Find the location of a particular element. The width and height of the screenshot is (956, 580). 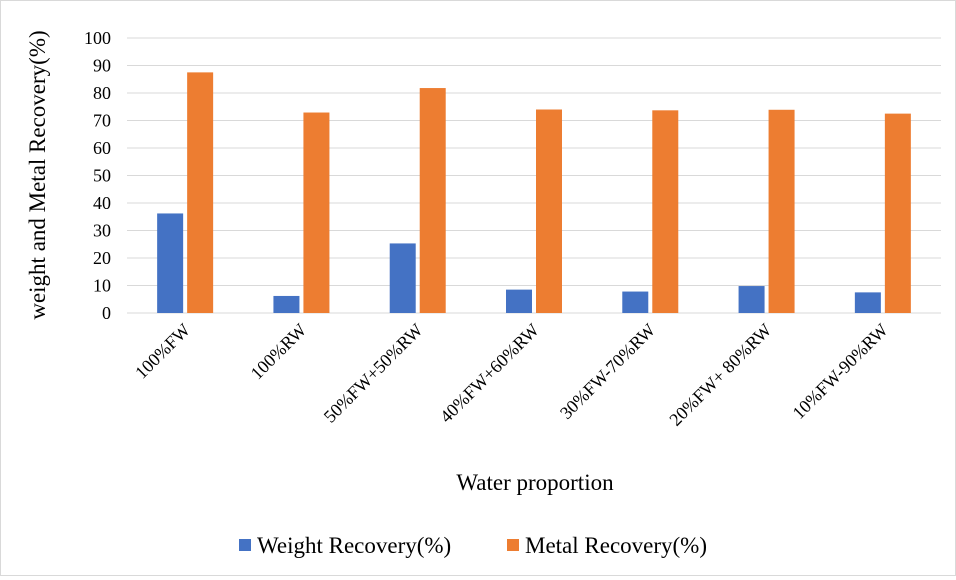

y-tick-label: 90 is located at coordinates (102, 66).